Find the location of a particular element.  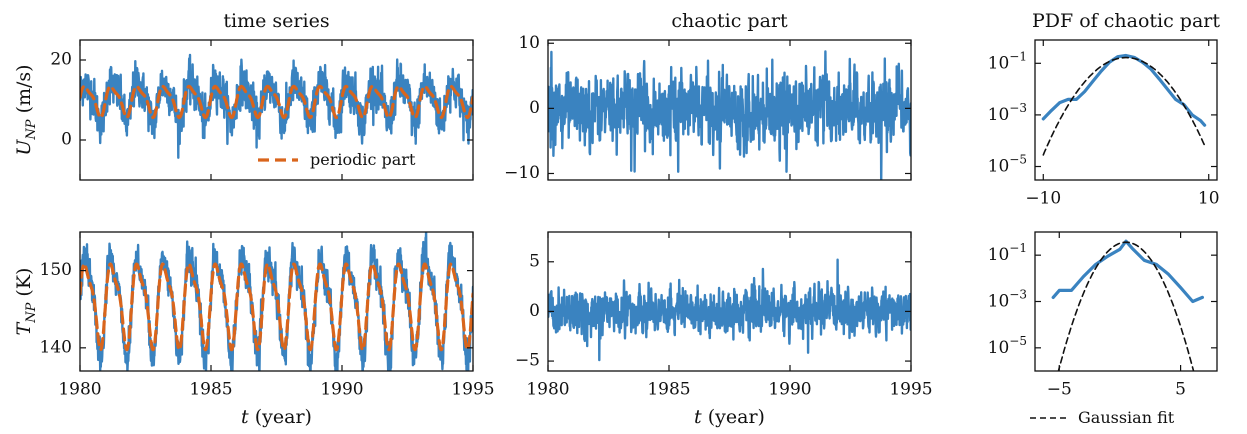

x-tick-label: 10 is located at coordinates (1209, 199).